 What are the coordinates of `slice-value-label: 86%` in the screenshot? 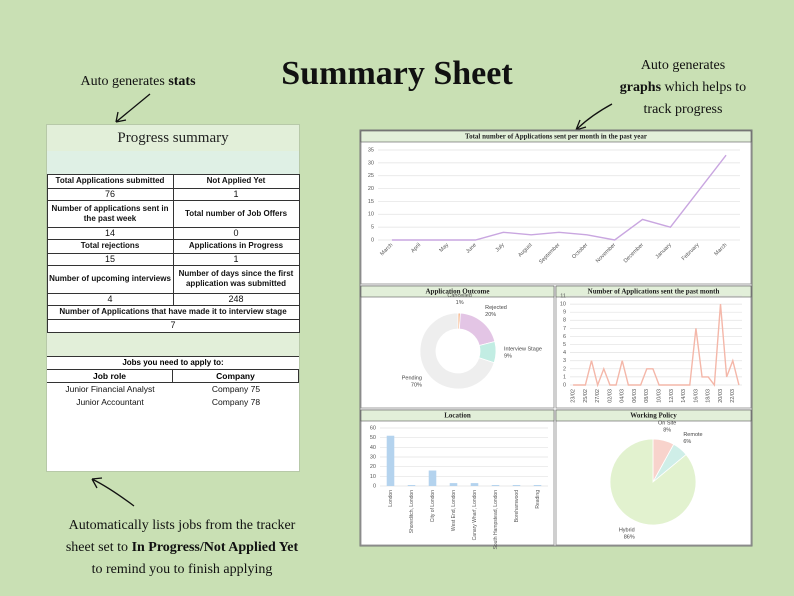 It's located at (629, 538).